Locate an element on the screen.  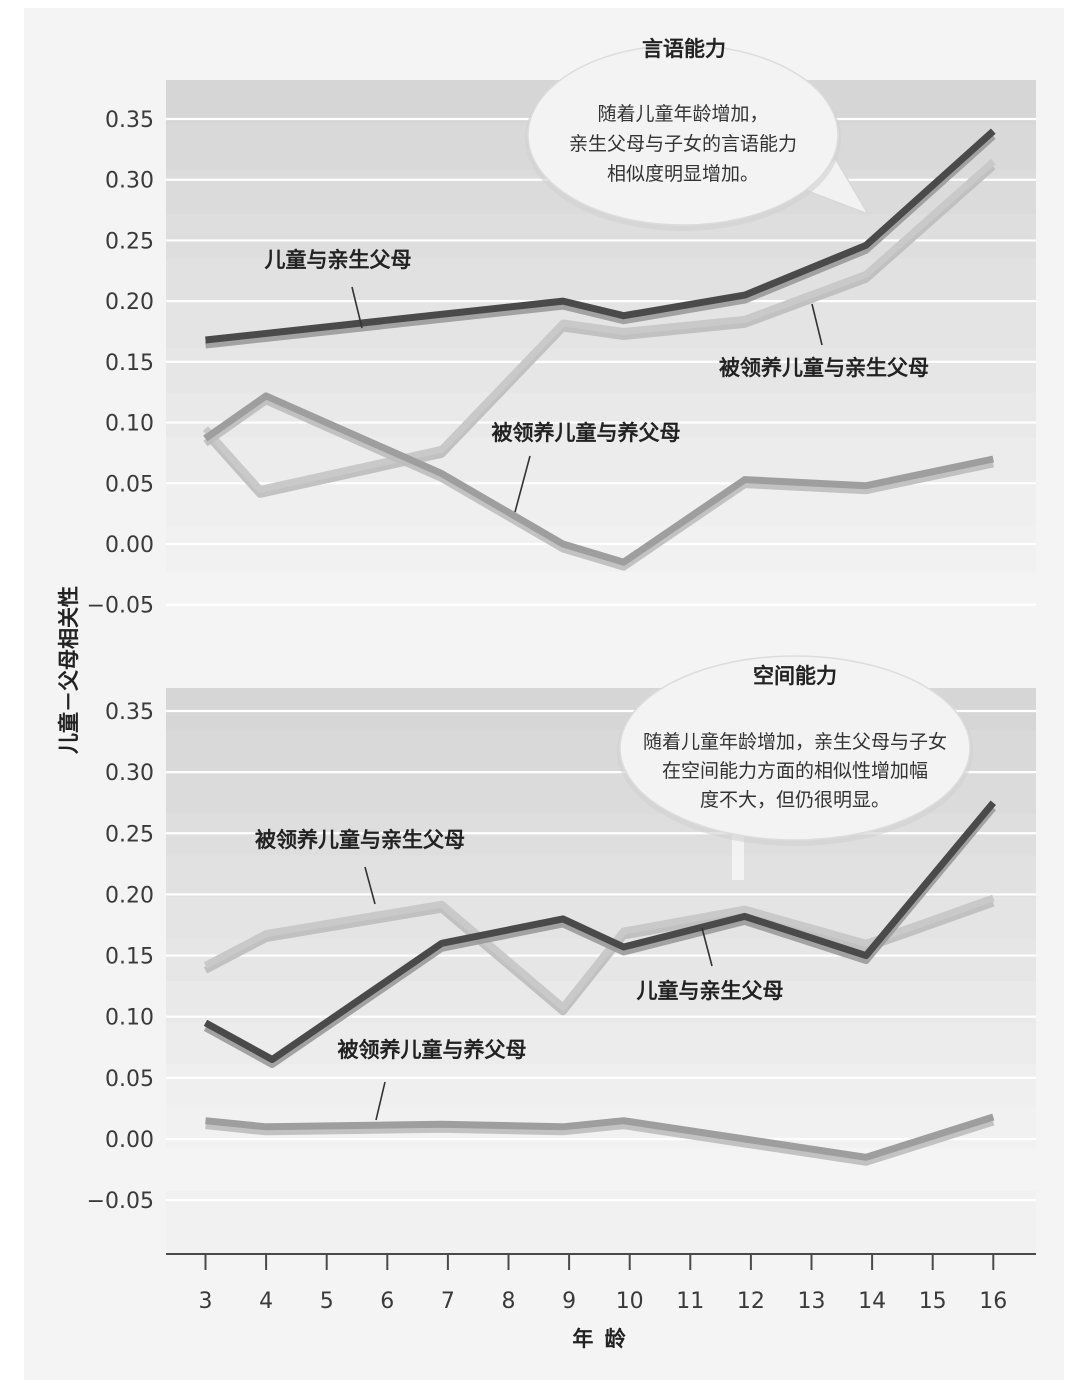
annotation-line: 度不大，但仍很明显。 is located at coordinates (795, 800).